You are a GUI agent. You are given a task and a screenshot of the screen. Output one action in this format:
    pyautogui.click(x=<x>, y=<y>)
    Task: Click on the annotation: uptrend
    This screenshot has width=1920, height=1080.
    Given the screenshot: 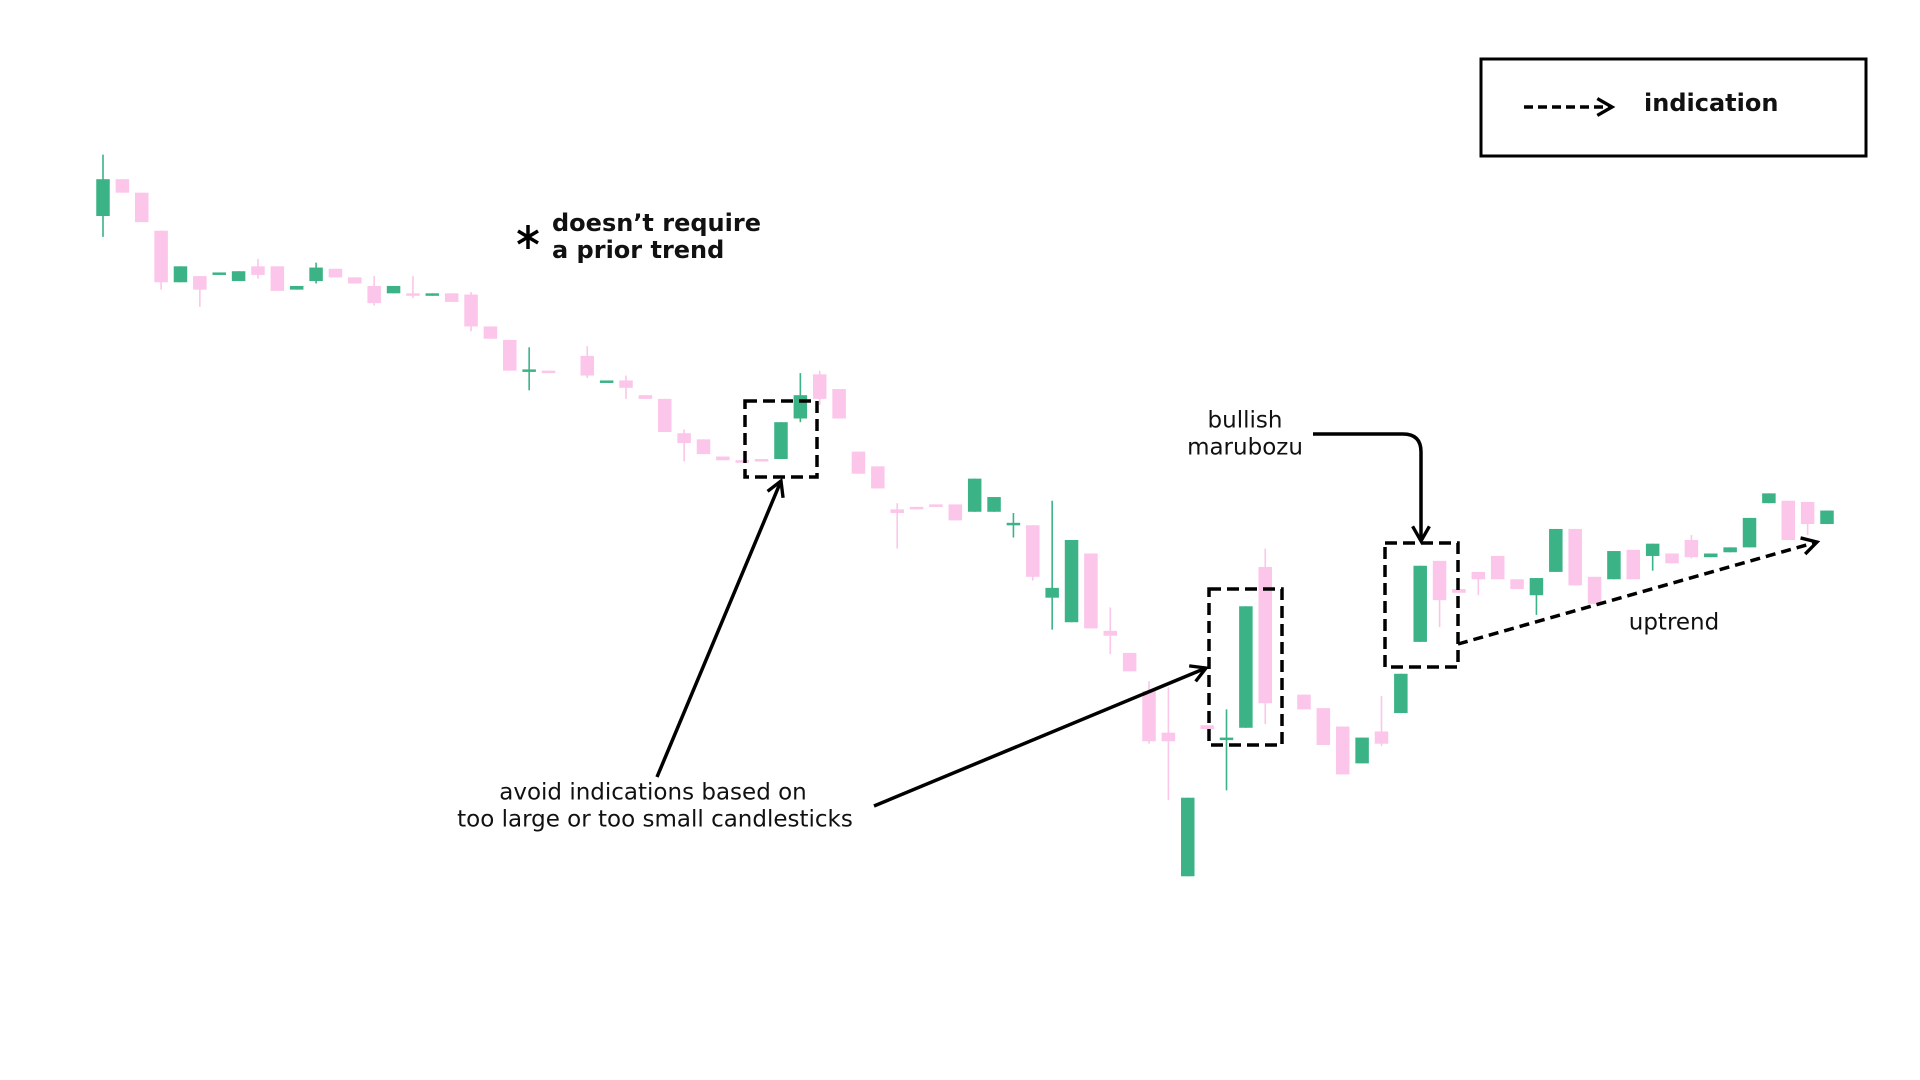 What is the action you would take?
    pyautogui.click(x=1674, y=623)
    